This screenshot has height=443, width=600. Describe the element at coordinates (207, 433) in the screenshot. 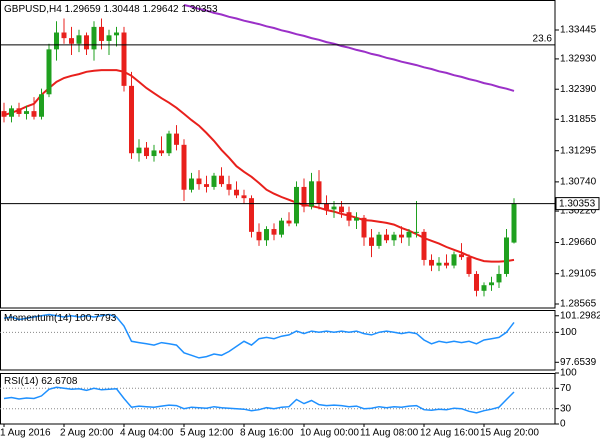

I see `x-tick-label: 5 Aug 12:00` at that location.